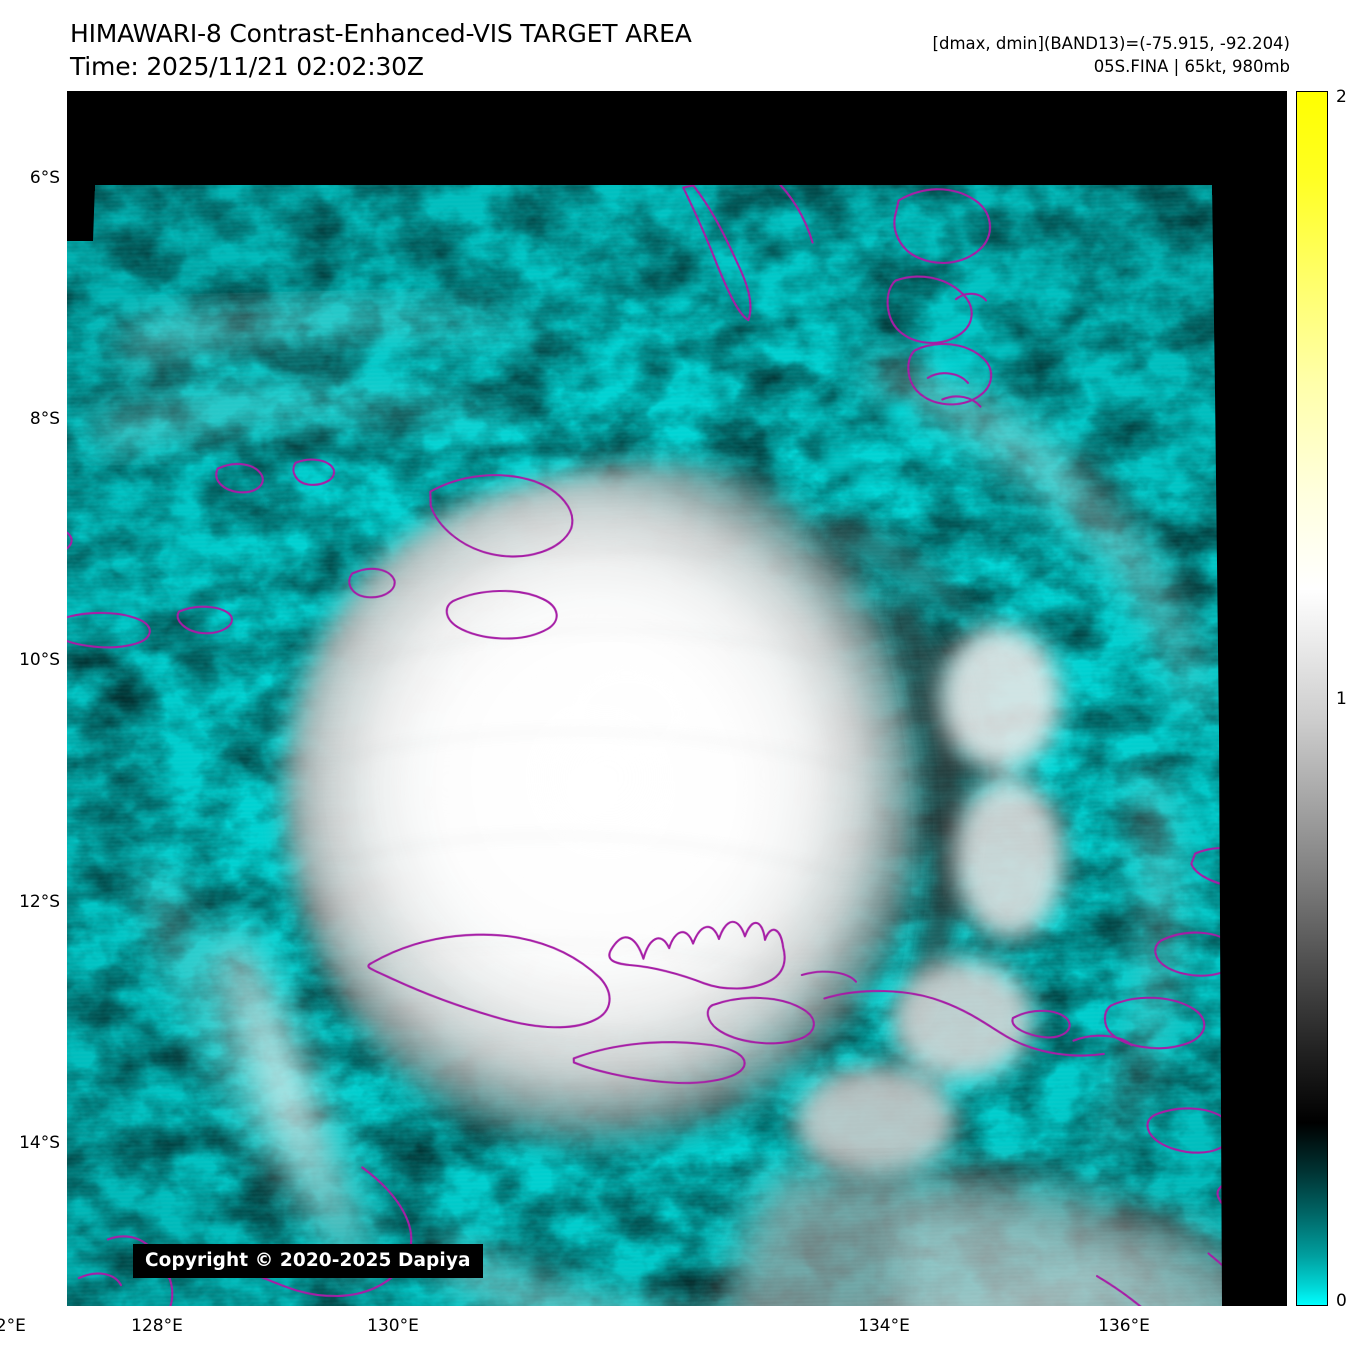 This screenshot has width=1362, height=1359. I want to click on colorbar: 2 1 0, so click(1321, 699).